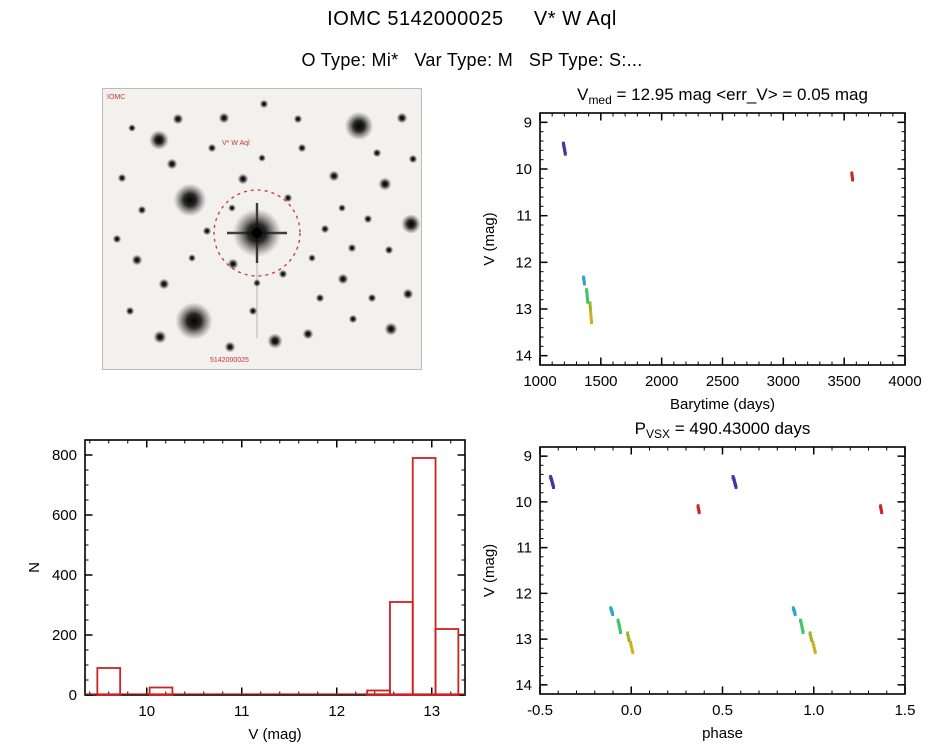 This screenshot has height=748, width=944. What do you see at coordinates (236, 143) in the screenshot?
I see `svg-text: V* W Aql` at bounding box center [236, 143].